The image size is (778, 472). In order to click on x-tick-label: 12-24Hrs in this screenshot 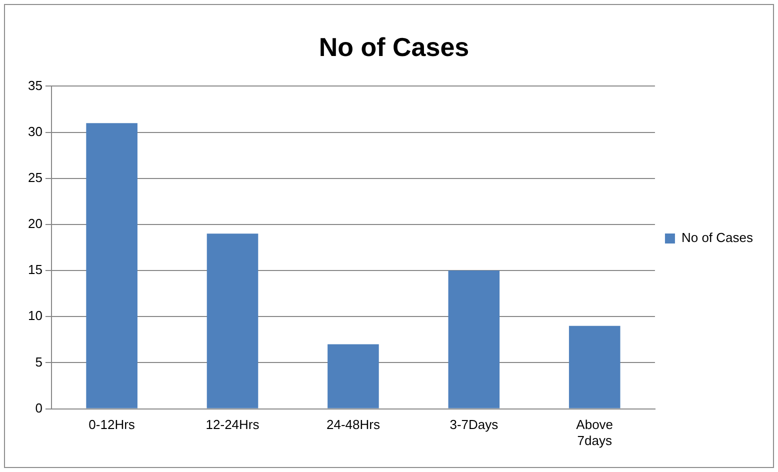, I will do `click(233, 424)`.